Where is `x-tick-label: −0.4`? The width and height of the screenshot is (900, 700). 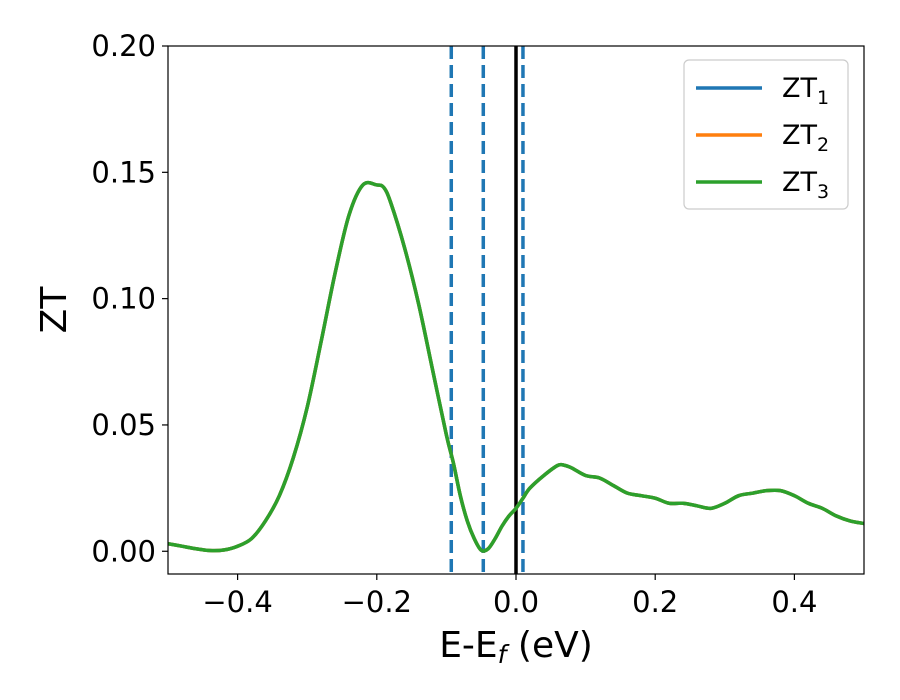
x-tick-label: −0.4 is located at coordinates (237, 602).